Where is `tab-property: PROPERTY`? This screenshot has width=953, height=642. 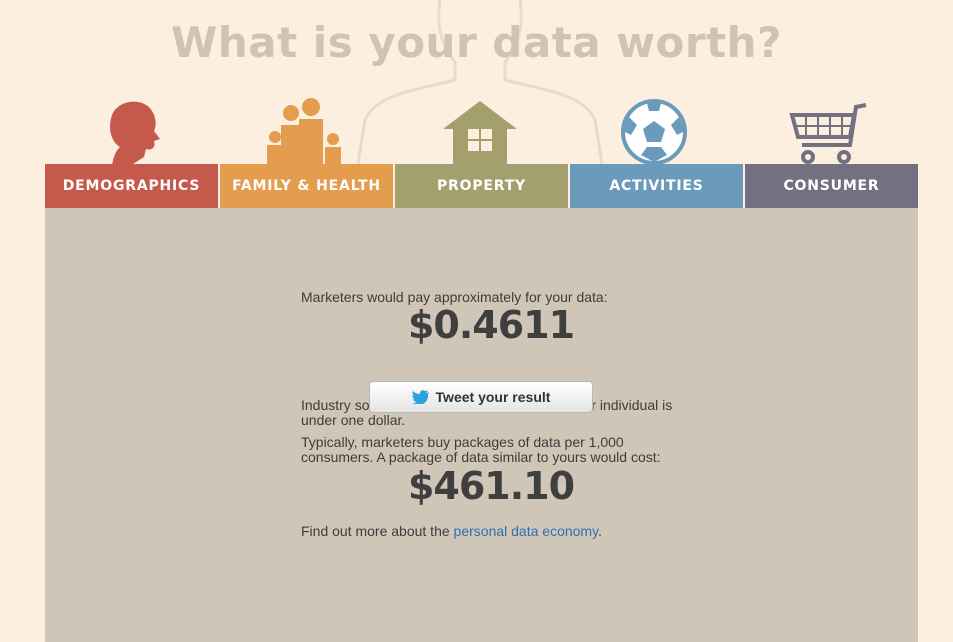 tab-property: PROPERTY is located at coordinates (482, 186).